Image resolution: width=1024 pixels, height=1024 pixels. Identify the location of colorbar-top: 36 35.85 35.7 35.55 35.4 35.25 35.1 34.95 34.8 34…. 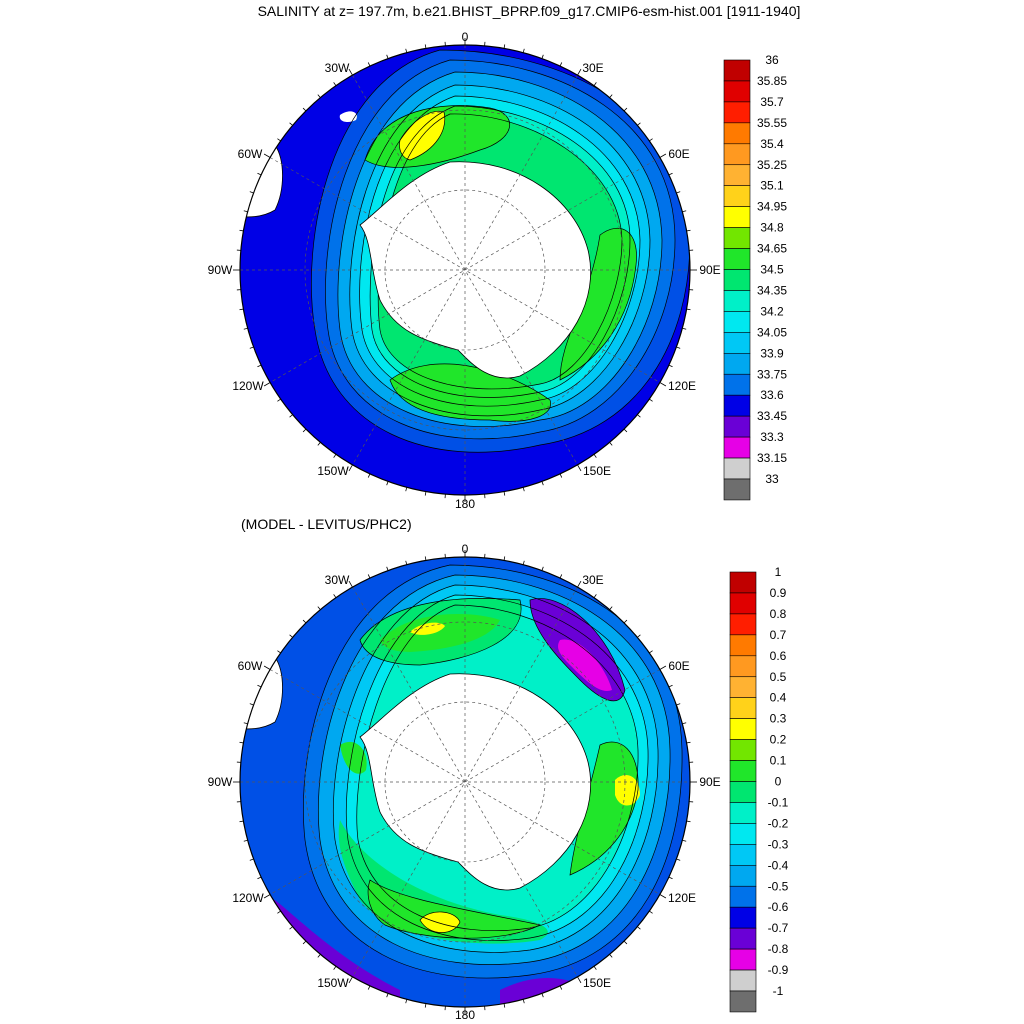
(755, 277).